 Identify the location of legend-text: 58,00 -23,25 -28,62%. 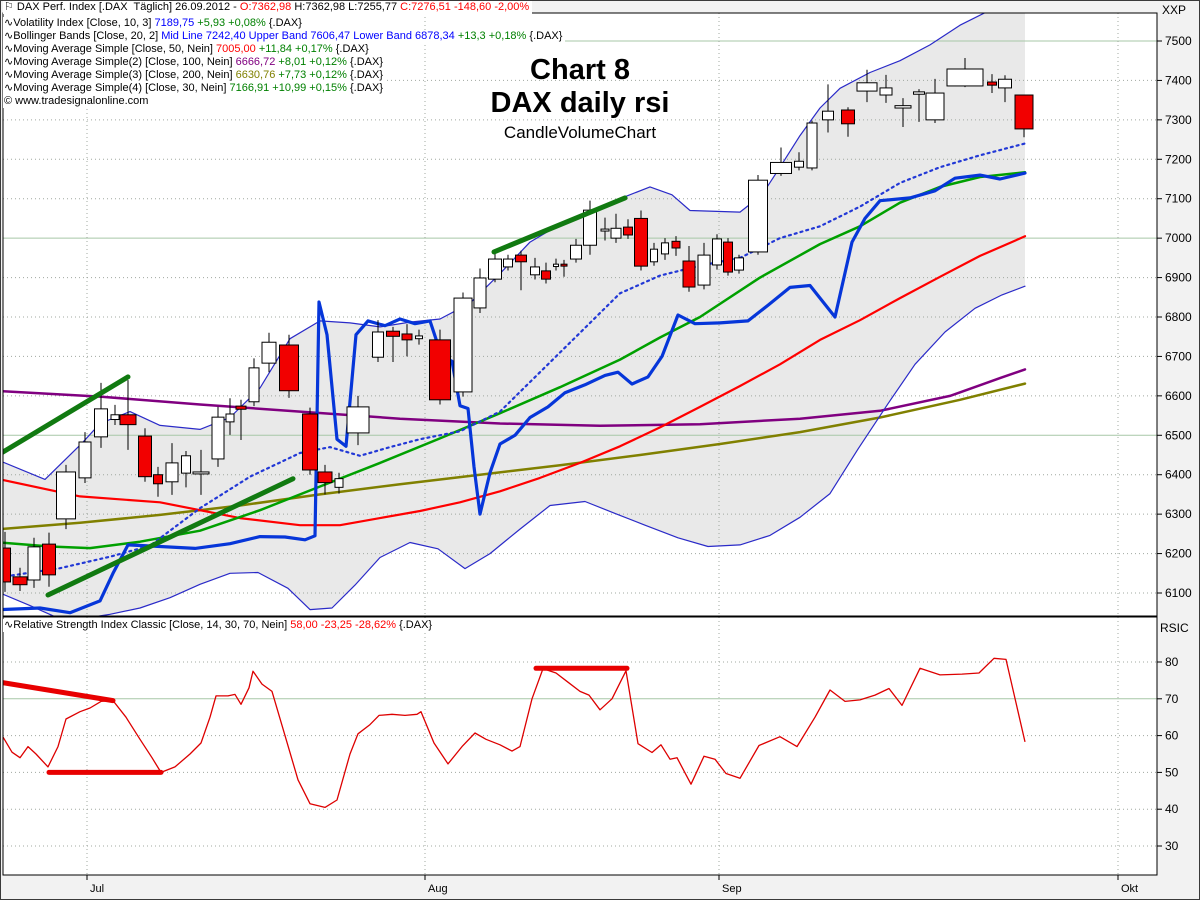
(345, 625).